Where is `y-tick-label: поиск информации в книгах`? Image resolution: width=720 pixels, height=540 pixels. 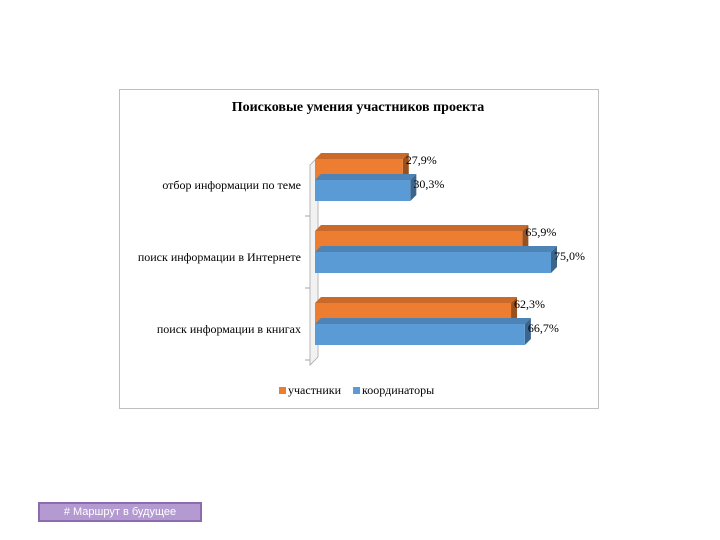
y-tick-label: поиск информации в книгах is located at coordinates (229, 329).